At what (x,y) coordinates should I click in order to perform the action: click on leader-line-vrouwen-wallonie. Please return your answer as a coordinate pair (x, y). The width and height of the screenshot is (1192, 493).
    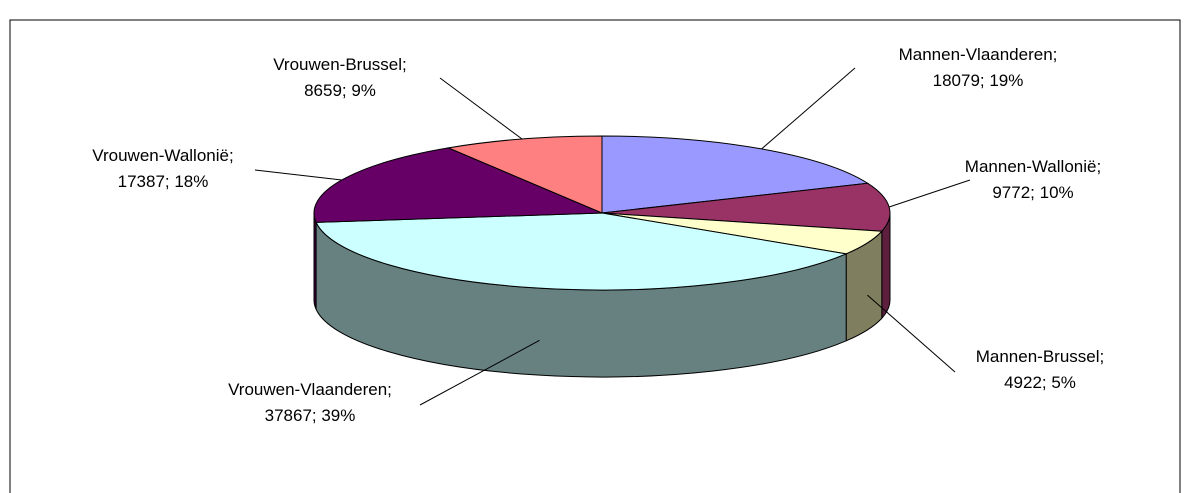
    Looking at the image, I should click on (298, 175).